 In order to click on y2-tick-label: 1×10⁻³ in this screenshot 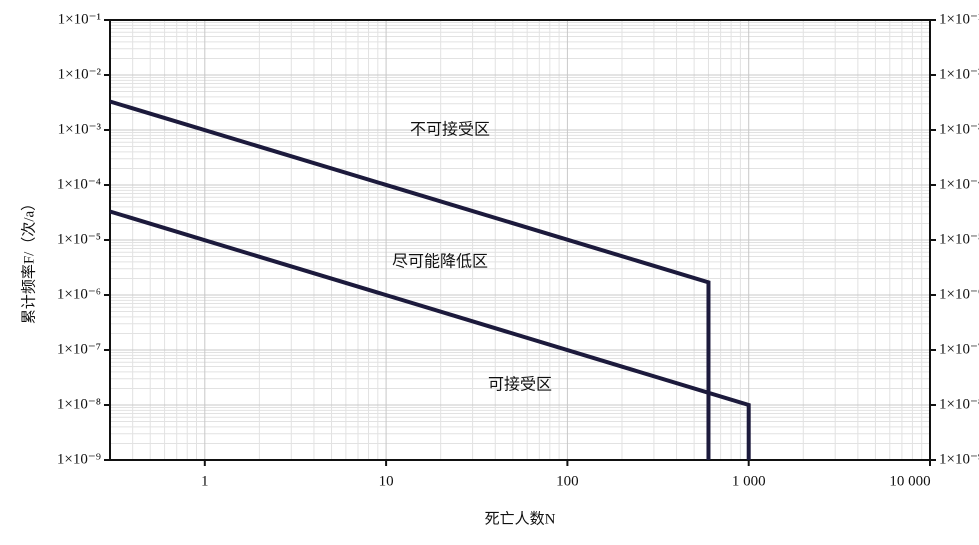, I will do `click(959, 129)`.